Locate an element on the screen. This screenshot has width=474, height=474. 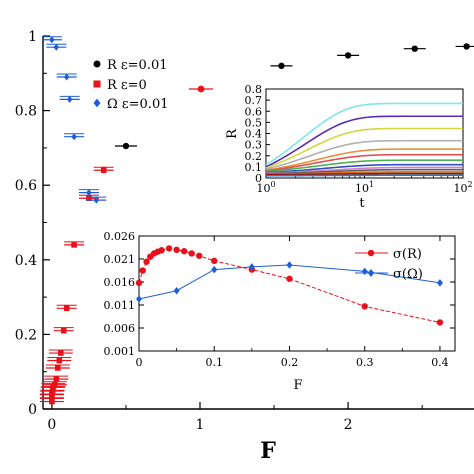
legend-label: Ω ε=0.01 is located at coordinates (137, 104).